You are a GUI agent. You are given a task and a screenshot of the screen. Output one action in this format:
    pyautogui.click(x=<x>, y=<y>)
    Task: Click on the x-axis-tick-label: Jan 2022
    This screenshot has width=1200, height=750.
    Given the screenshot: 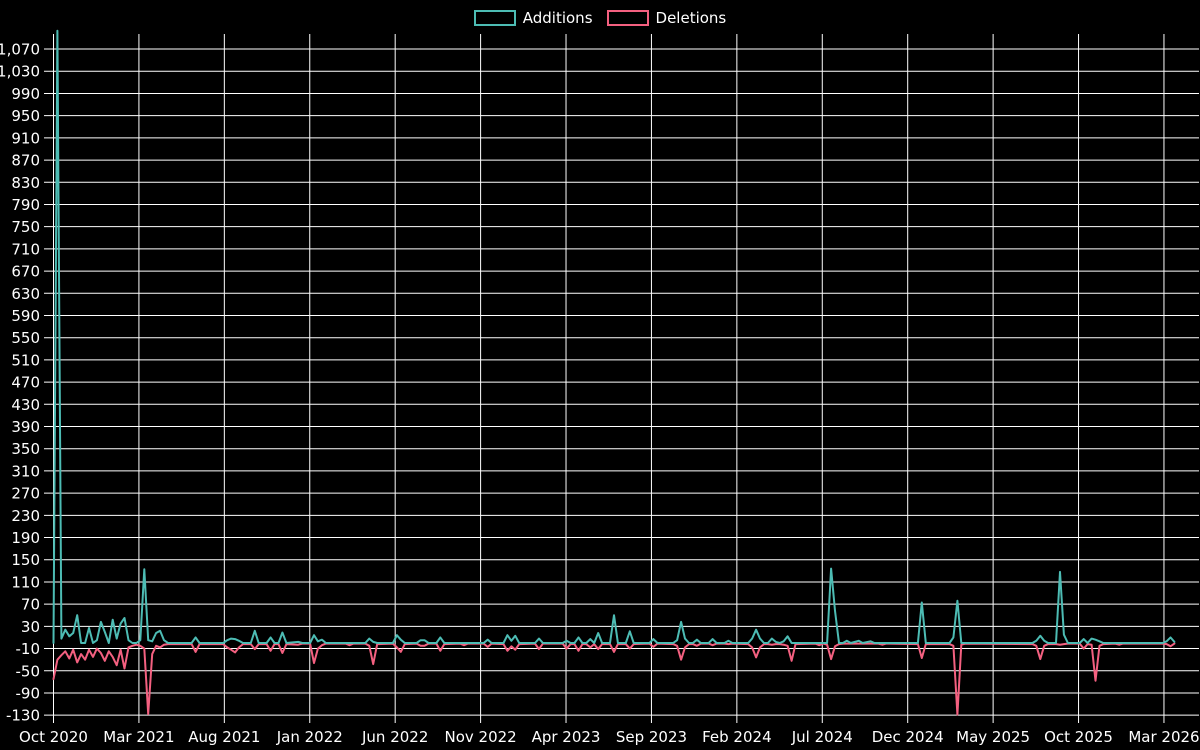 What is the action you would take?
    pyautogui.click(x=309, y=737)
    